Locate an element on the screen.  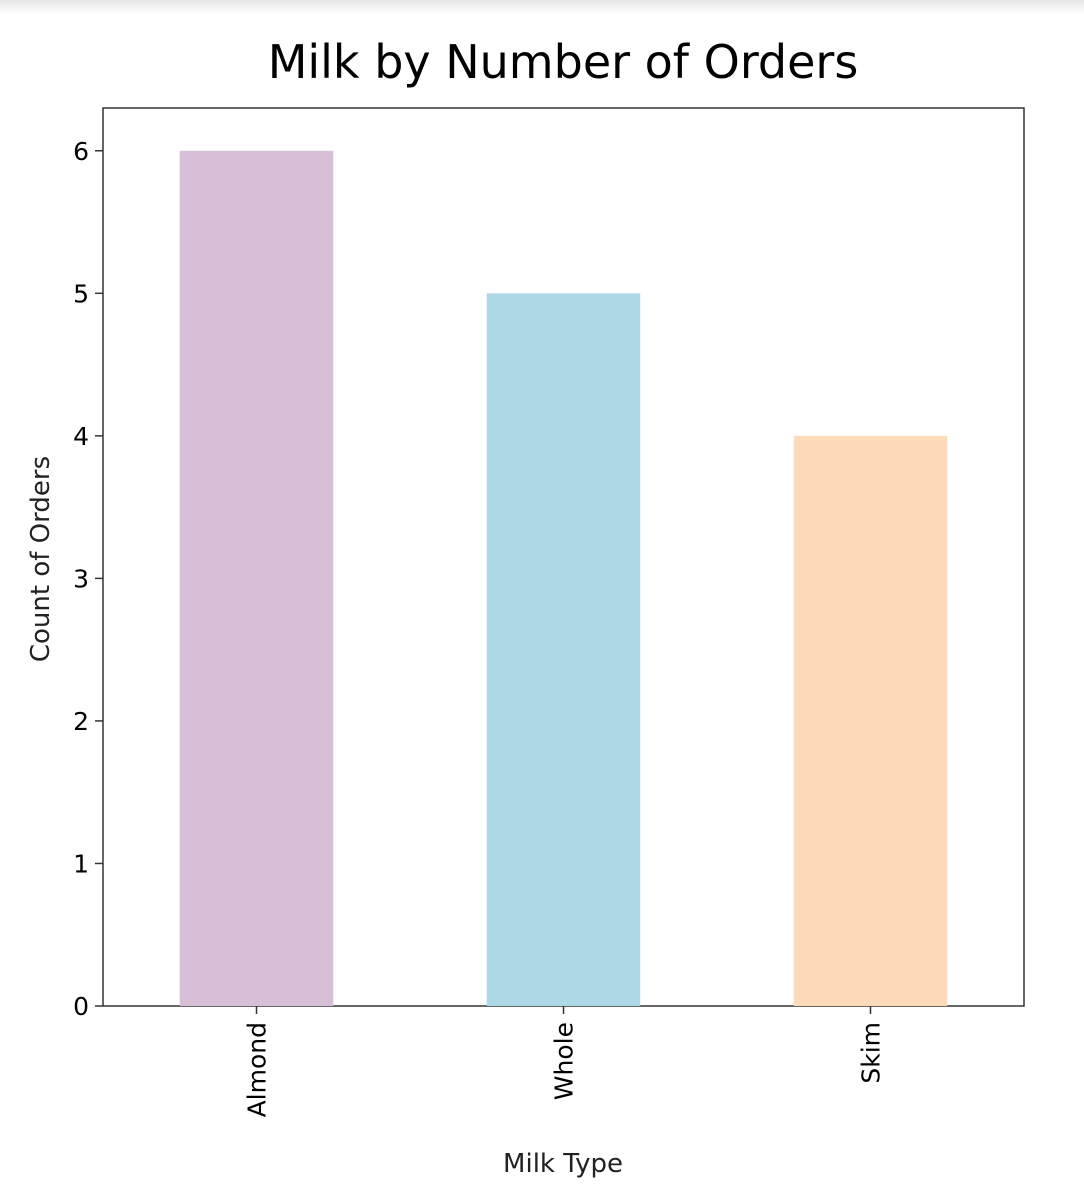
x-tick-label: Skim is located at coordinates (871, 1053).